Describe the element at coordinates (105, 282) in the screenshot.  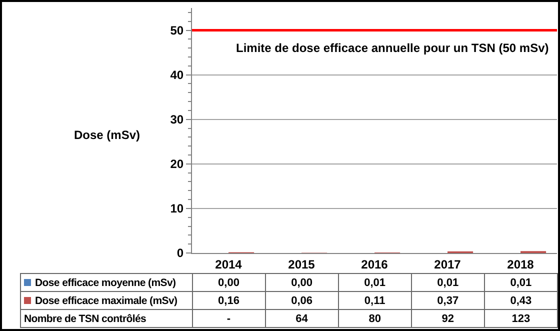
I see `legend-label: Dose efficace moyenne (mSv)` at that location.